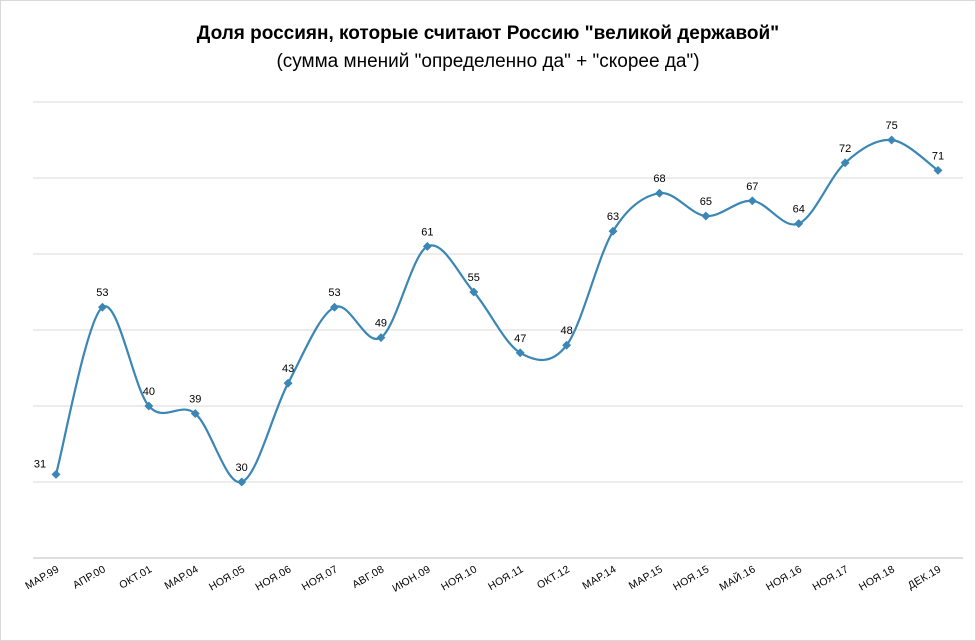 The width and height of the screenshot is (976, 641). I want to click on x-tick-label: НОЯ.17, so click(830, 578).